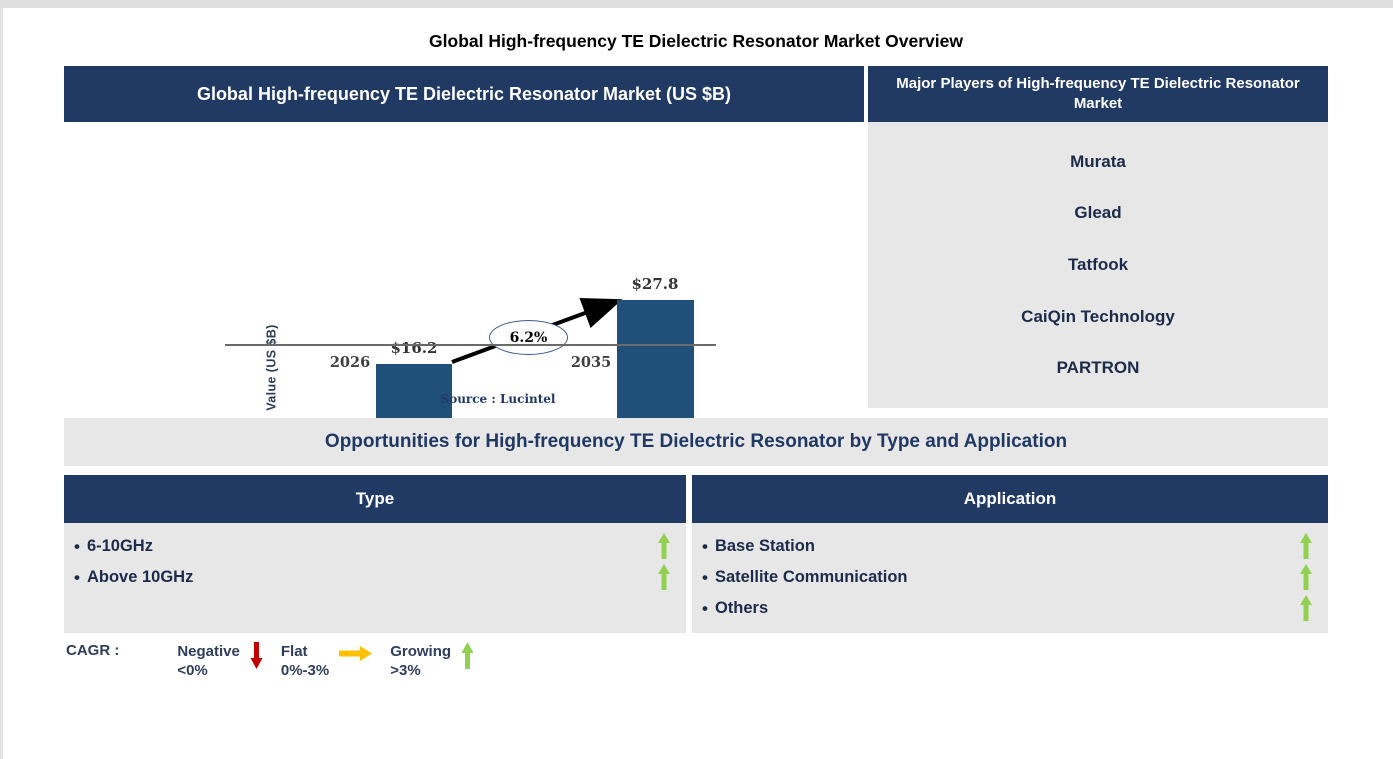 This screenshot has height=759, width=1393. What do you see at coordinates (356, 653) in the screenshot?
I see `flat-right-arrow-icon` at bounding box center [356, 653].